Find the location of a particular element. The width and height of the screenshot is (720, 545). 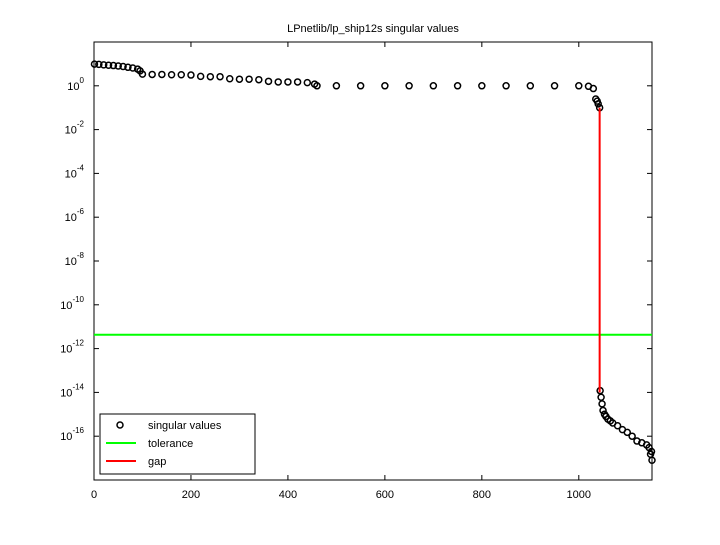

x-tick-label: 1000 is located at coordinates (579, 495).